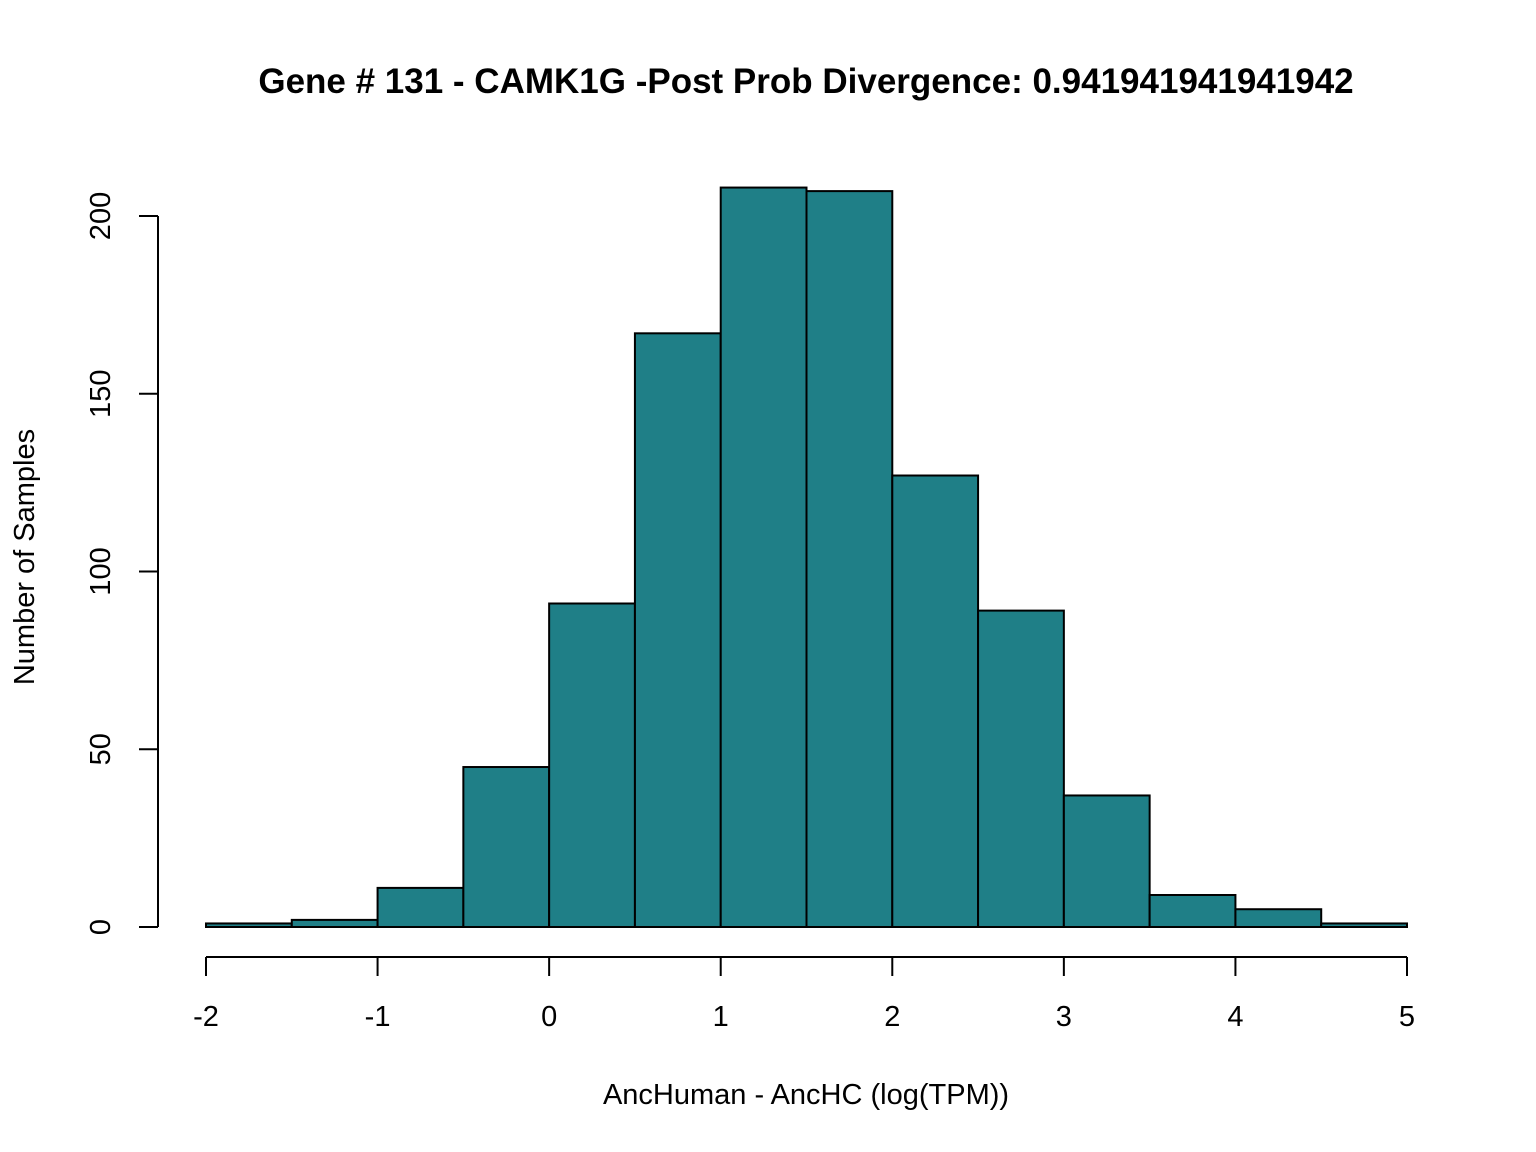  I want to click on y-tick-label: 0, so click(101, 927).